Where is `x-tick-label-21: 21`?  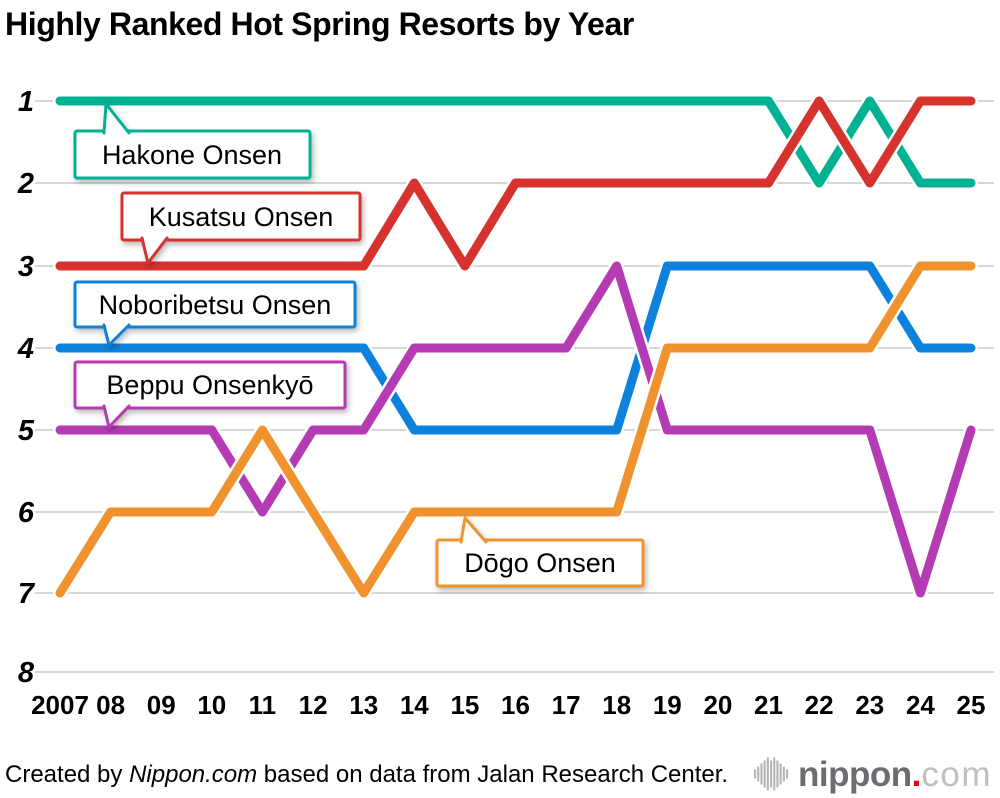
x-tick-label-21: 21 is located at coordinates (768, 705).